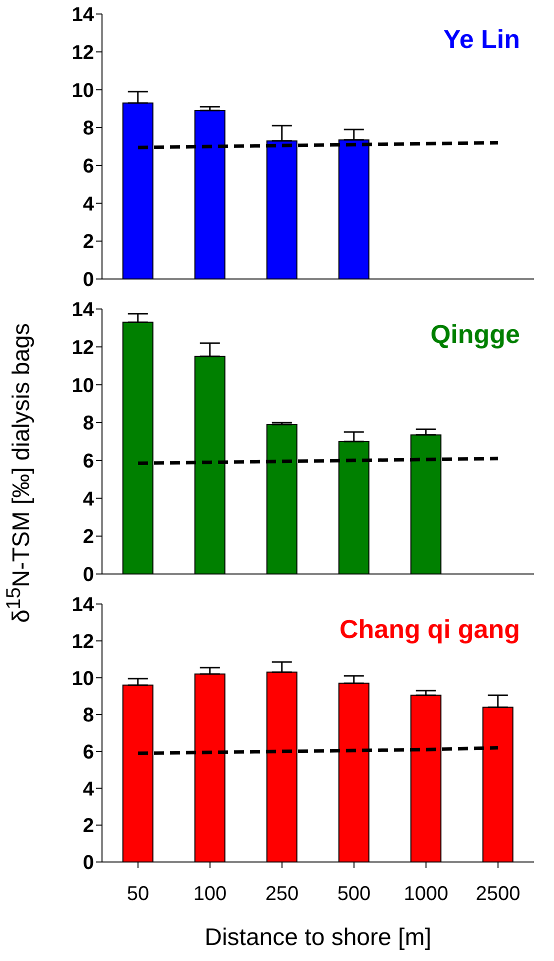  Describe the element at coordinates (282, 894) in the screenshot. I see `x-tick-label: 250` at that location.